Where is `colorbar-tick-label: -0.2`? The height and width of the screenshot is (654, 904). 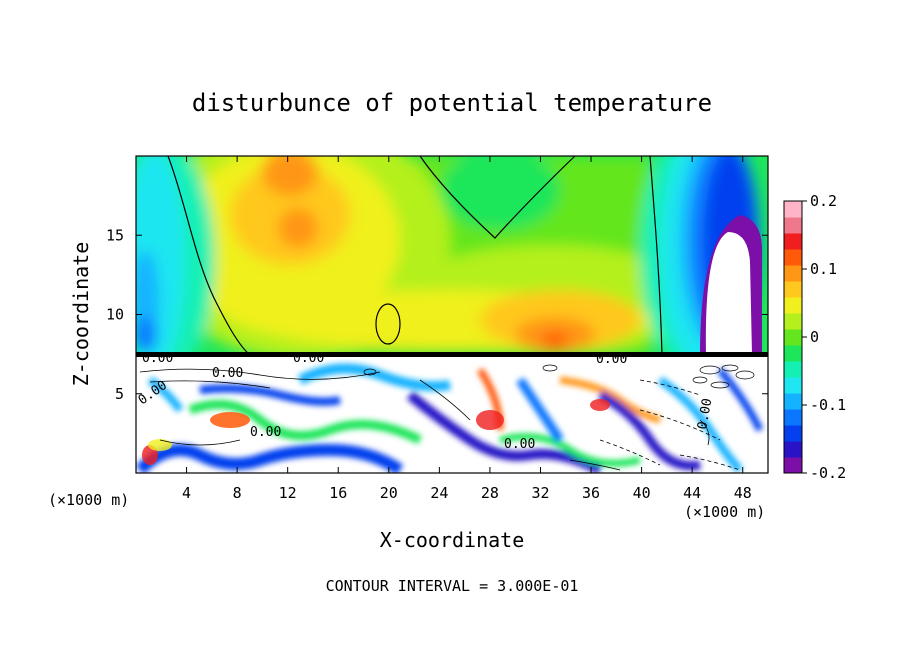
colorbar-tick-label: -0.2 is located at coordinates (828, 473).